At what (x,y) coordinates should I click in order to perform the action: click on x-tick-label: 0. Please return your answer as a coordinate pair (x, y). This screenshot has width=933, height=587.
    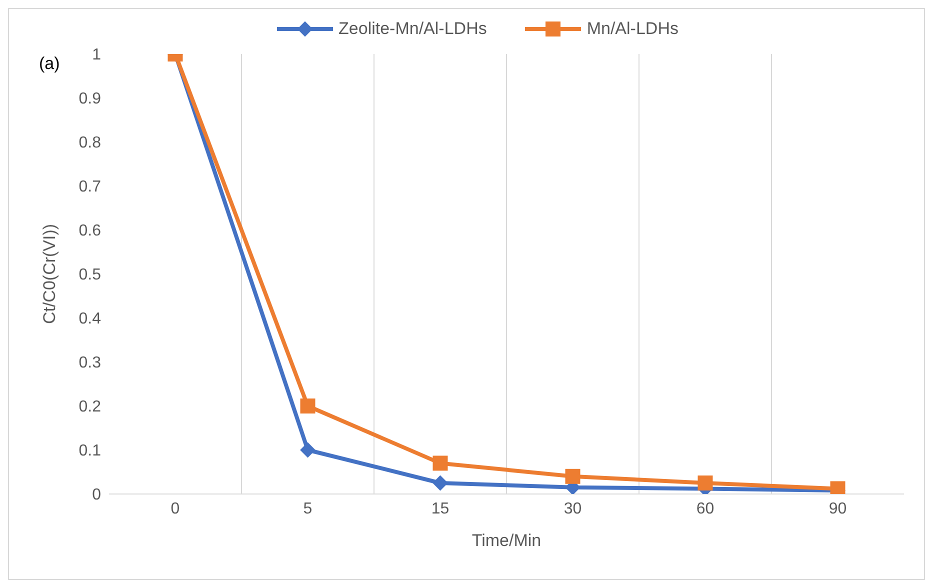
    Looking at the image, I should click on (175, 509).